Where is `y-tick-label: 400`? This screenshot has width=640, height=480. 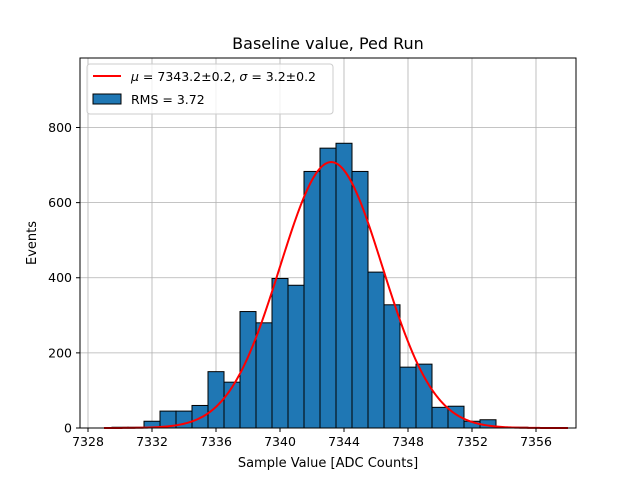
y-tick-label: 400 is located at coordinates (60, 277).